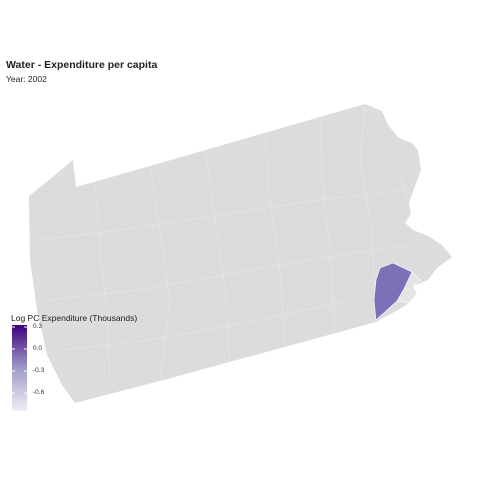 The height and width of the screenshot is (480, 480). What do you see at coordinates (26, 79) in the screenshot?
I see `map-subtitle: Year: 2002` at bounding box center [26, 79].